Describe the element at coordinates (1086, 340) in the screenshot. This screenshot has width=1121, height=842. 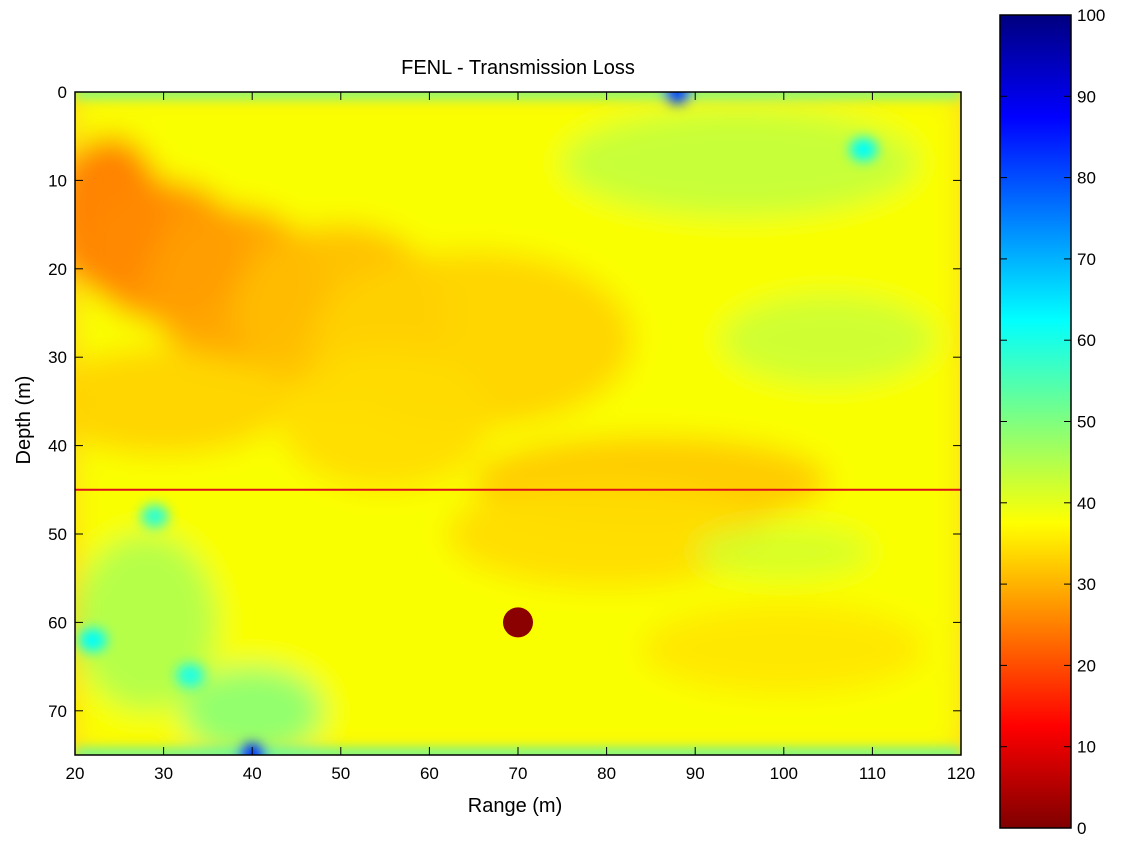
I see `colorbar-tick-label: 60` at that location.